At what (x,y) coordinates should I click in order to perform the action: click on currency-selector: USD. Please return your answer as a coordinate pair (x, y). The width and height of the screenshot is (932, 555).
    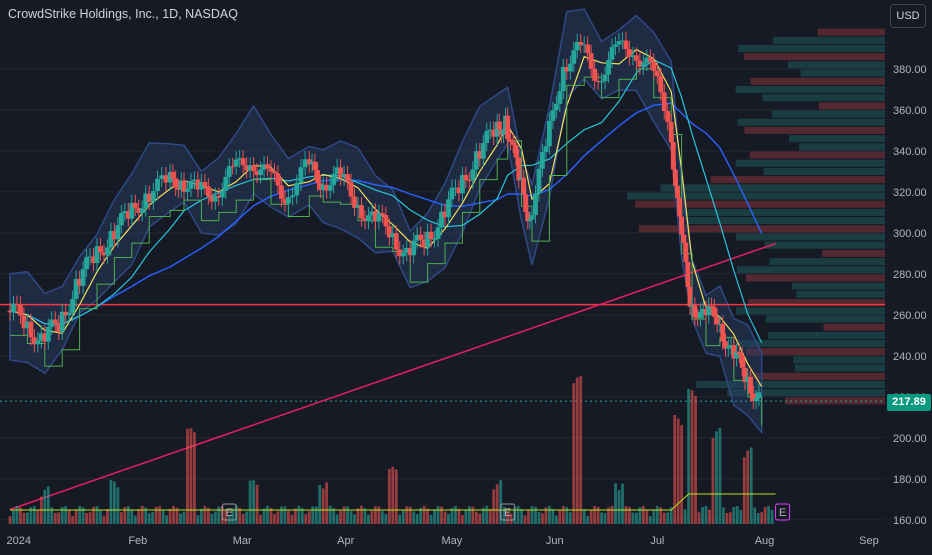
    Looking at the image, I should click on (908, 16).